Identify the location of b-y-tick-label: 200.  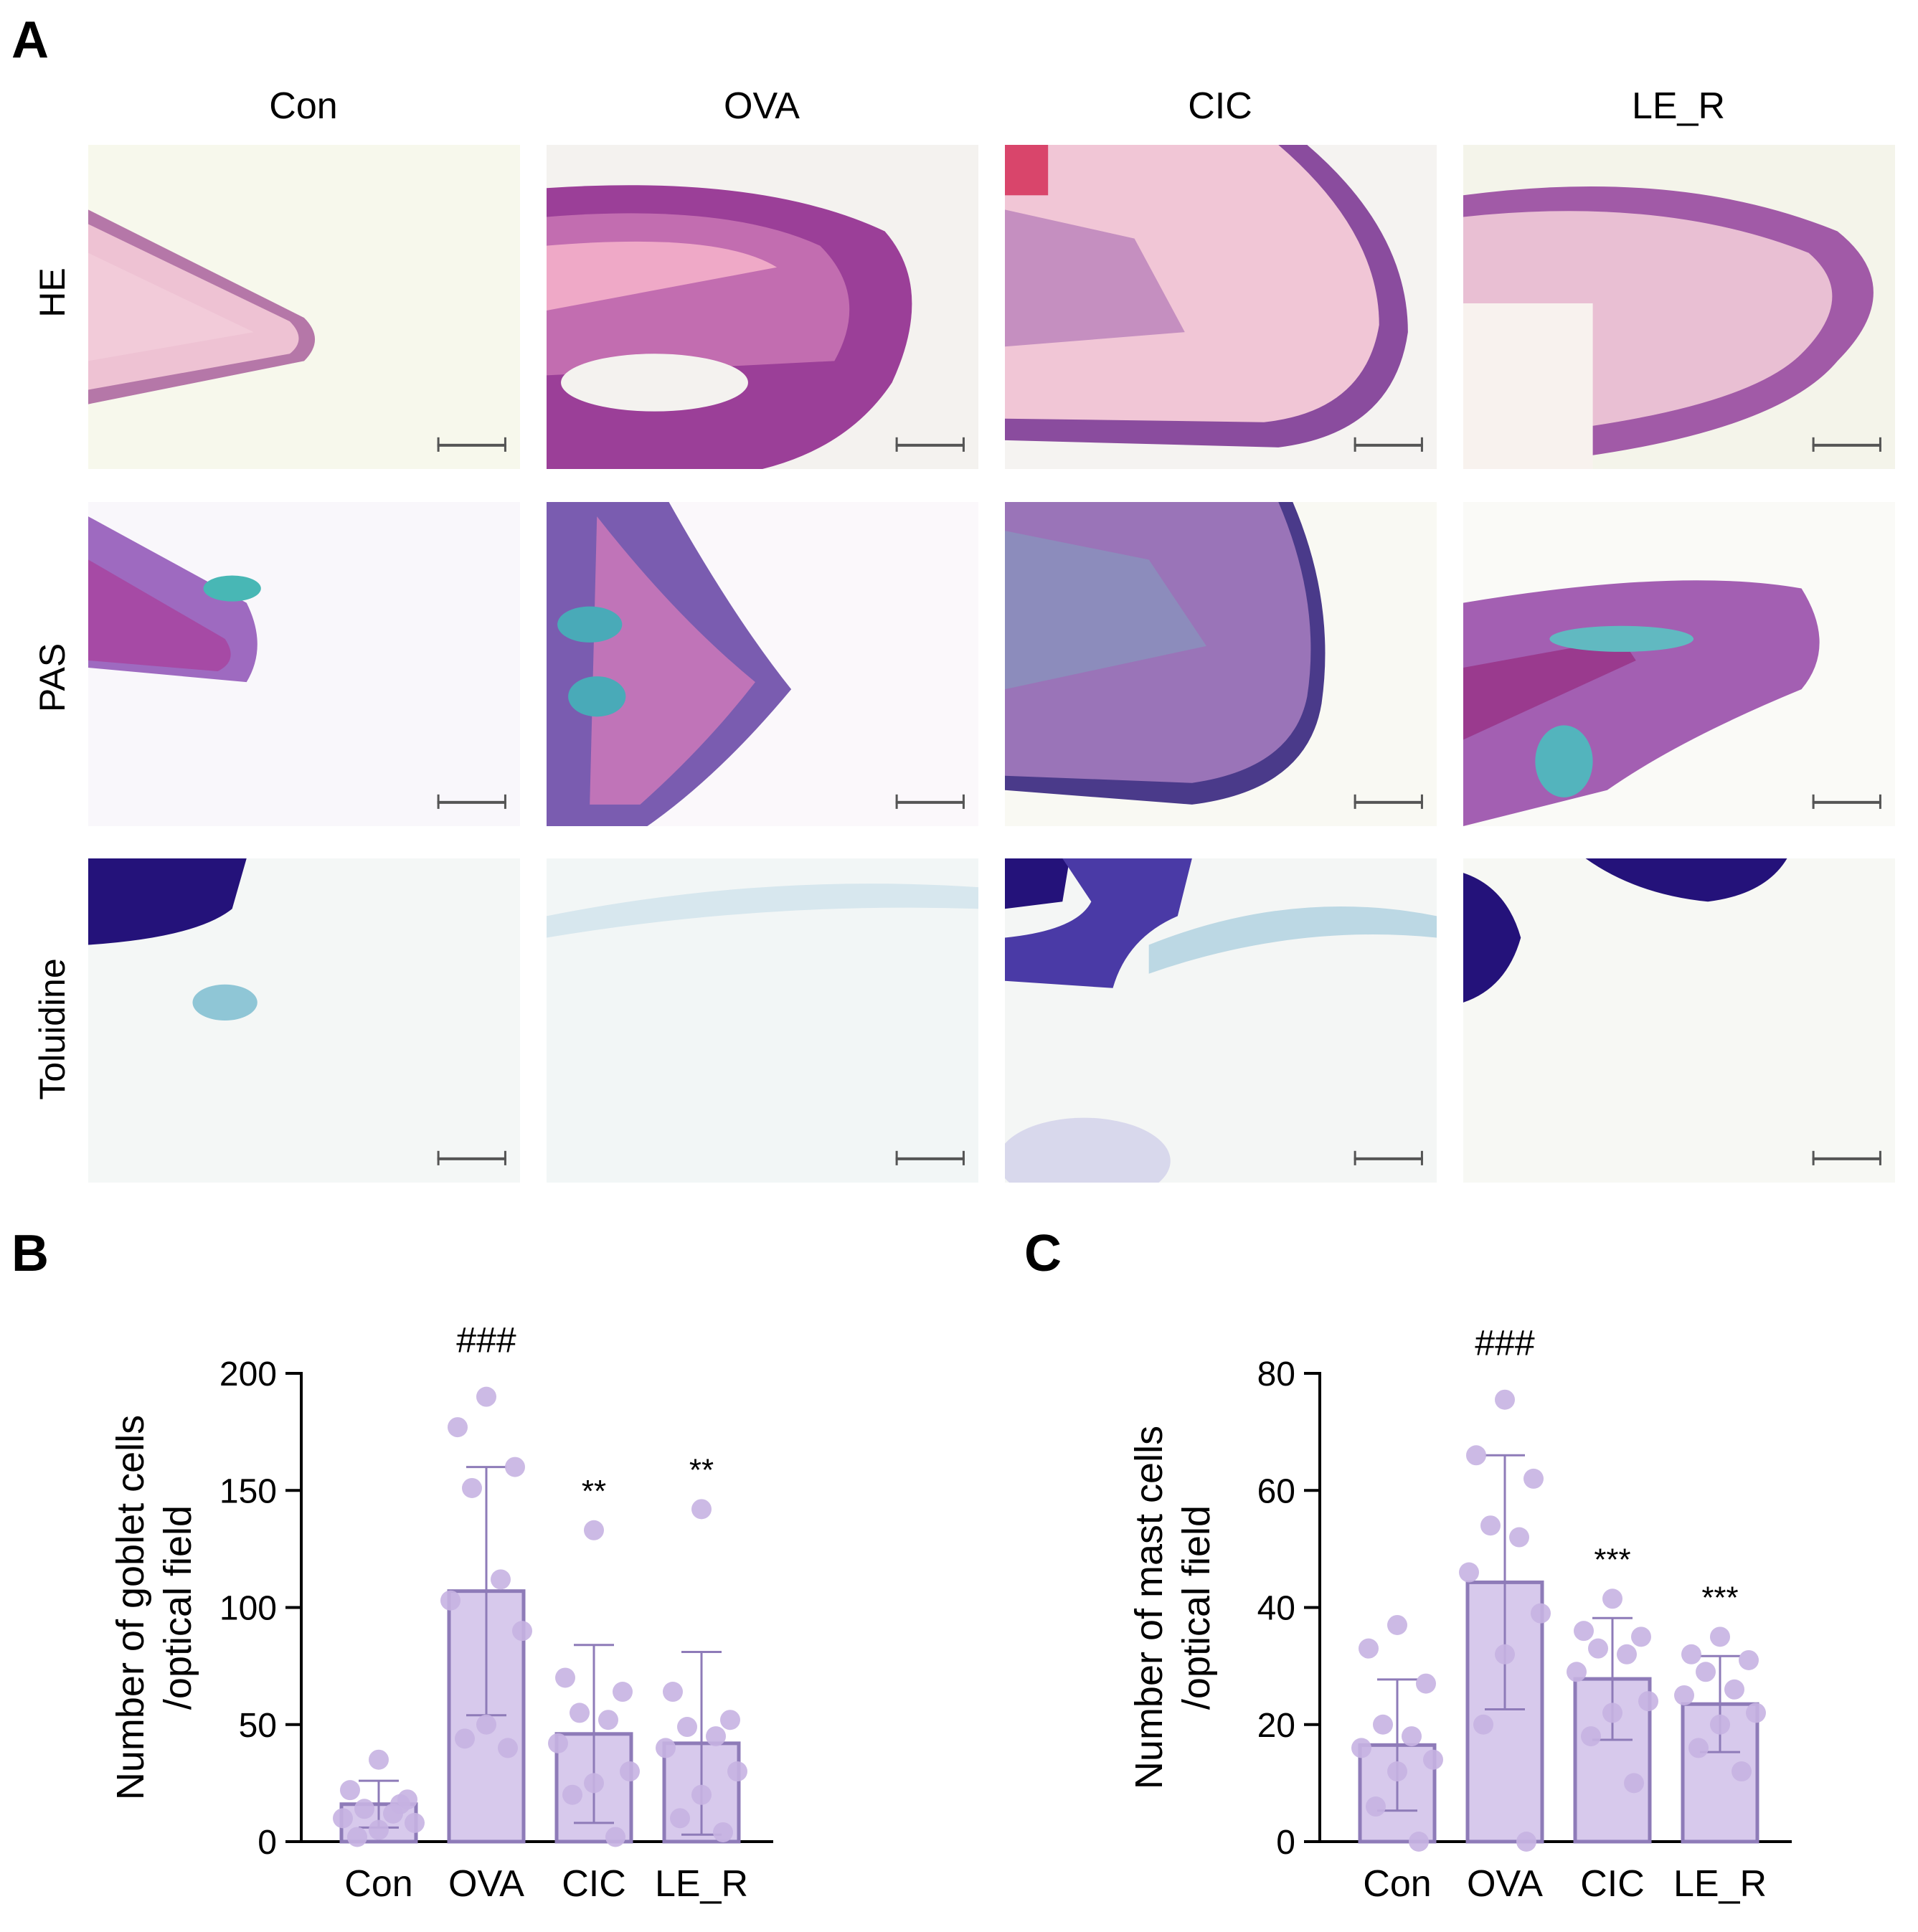
(248, 1374).